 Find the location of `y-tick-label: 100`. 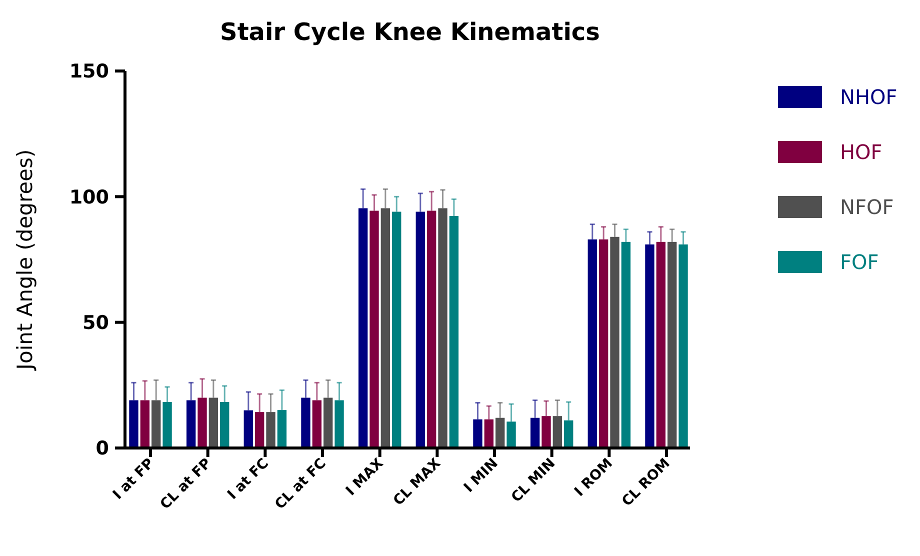

y-tick-label: 100 is located at coordinates (89, 197).